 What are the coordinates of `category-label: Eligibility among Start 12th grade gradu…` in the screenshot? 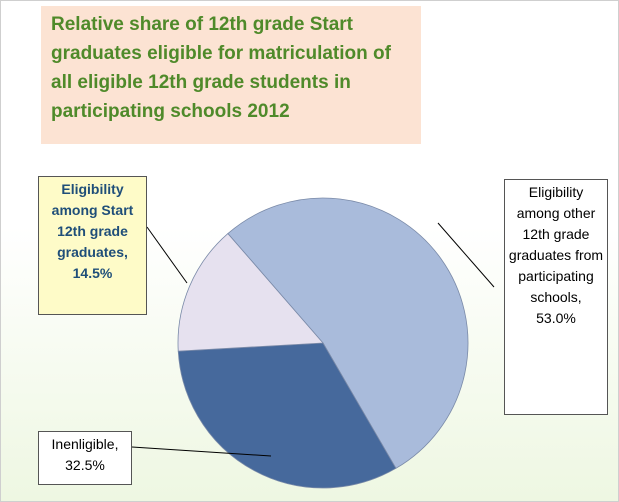 It's located at (92, 220).